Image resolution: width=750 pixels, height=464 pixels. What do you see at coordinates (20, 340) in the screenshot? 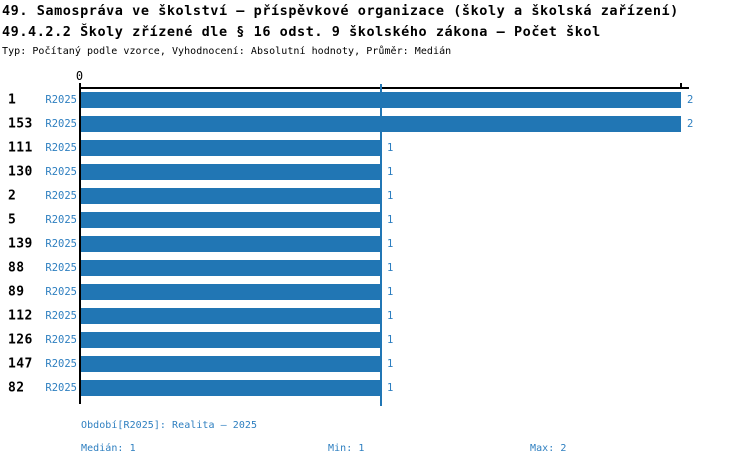
I see `row-category-label: 126` at bounding box center [20, 340].